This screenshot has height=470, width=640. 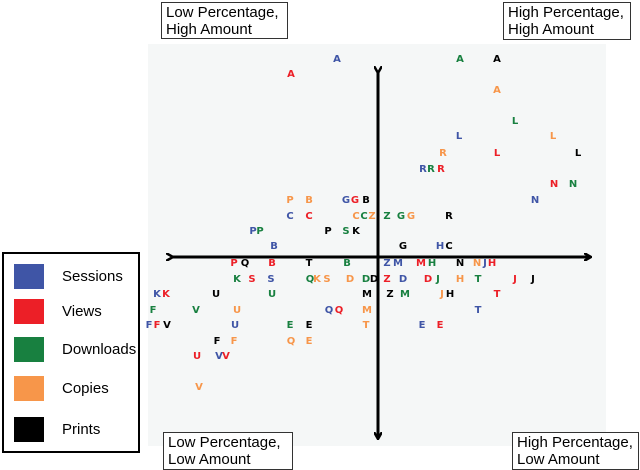 I want to click on point-copies-z: Z, so click(x=372, y=216).